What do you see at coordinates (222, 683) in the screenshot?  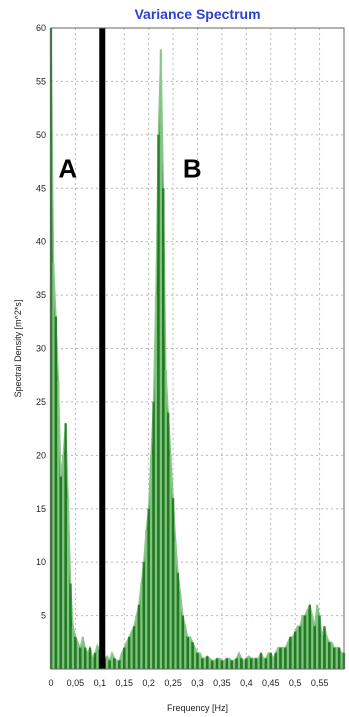 I see `x-tick-label: 0,35` at bounding box center [222, 683].